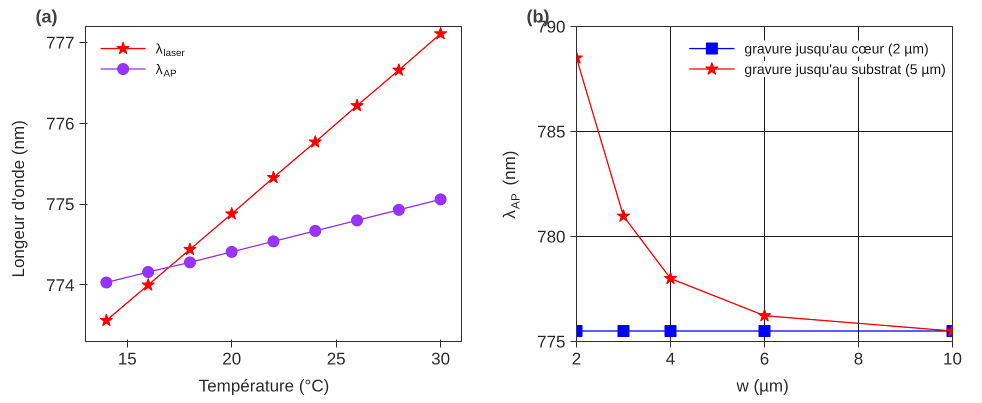  I want to click on y-tick-label: 780, so click(551, 237).